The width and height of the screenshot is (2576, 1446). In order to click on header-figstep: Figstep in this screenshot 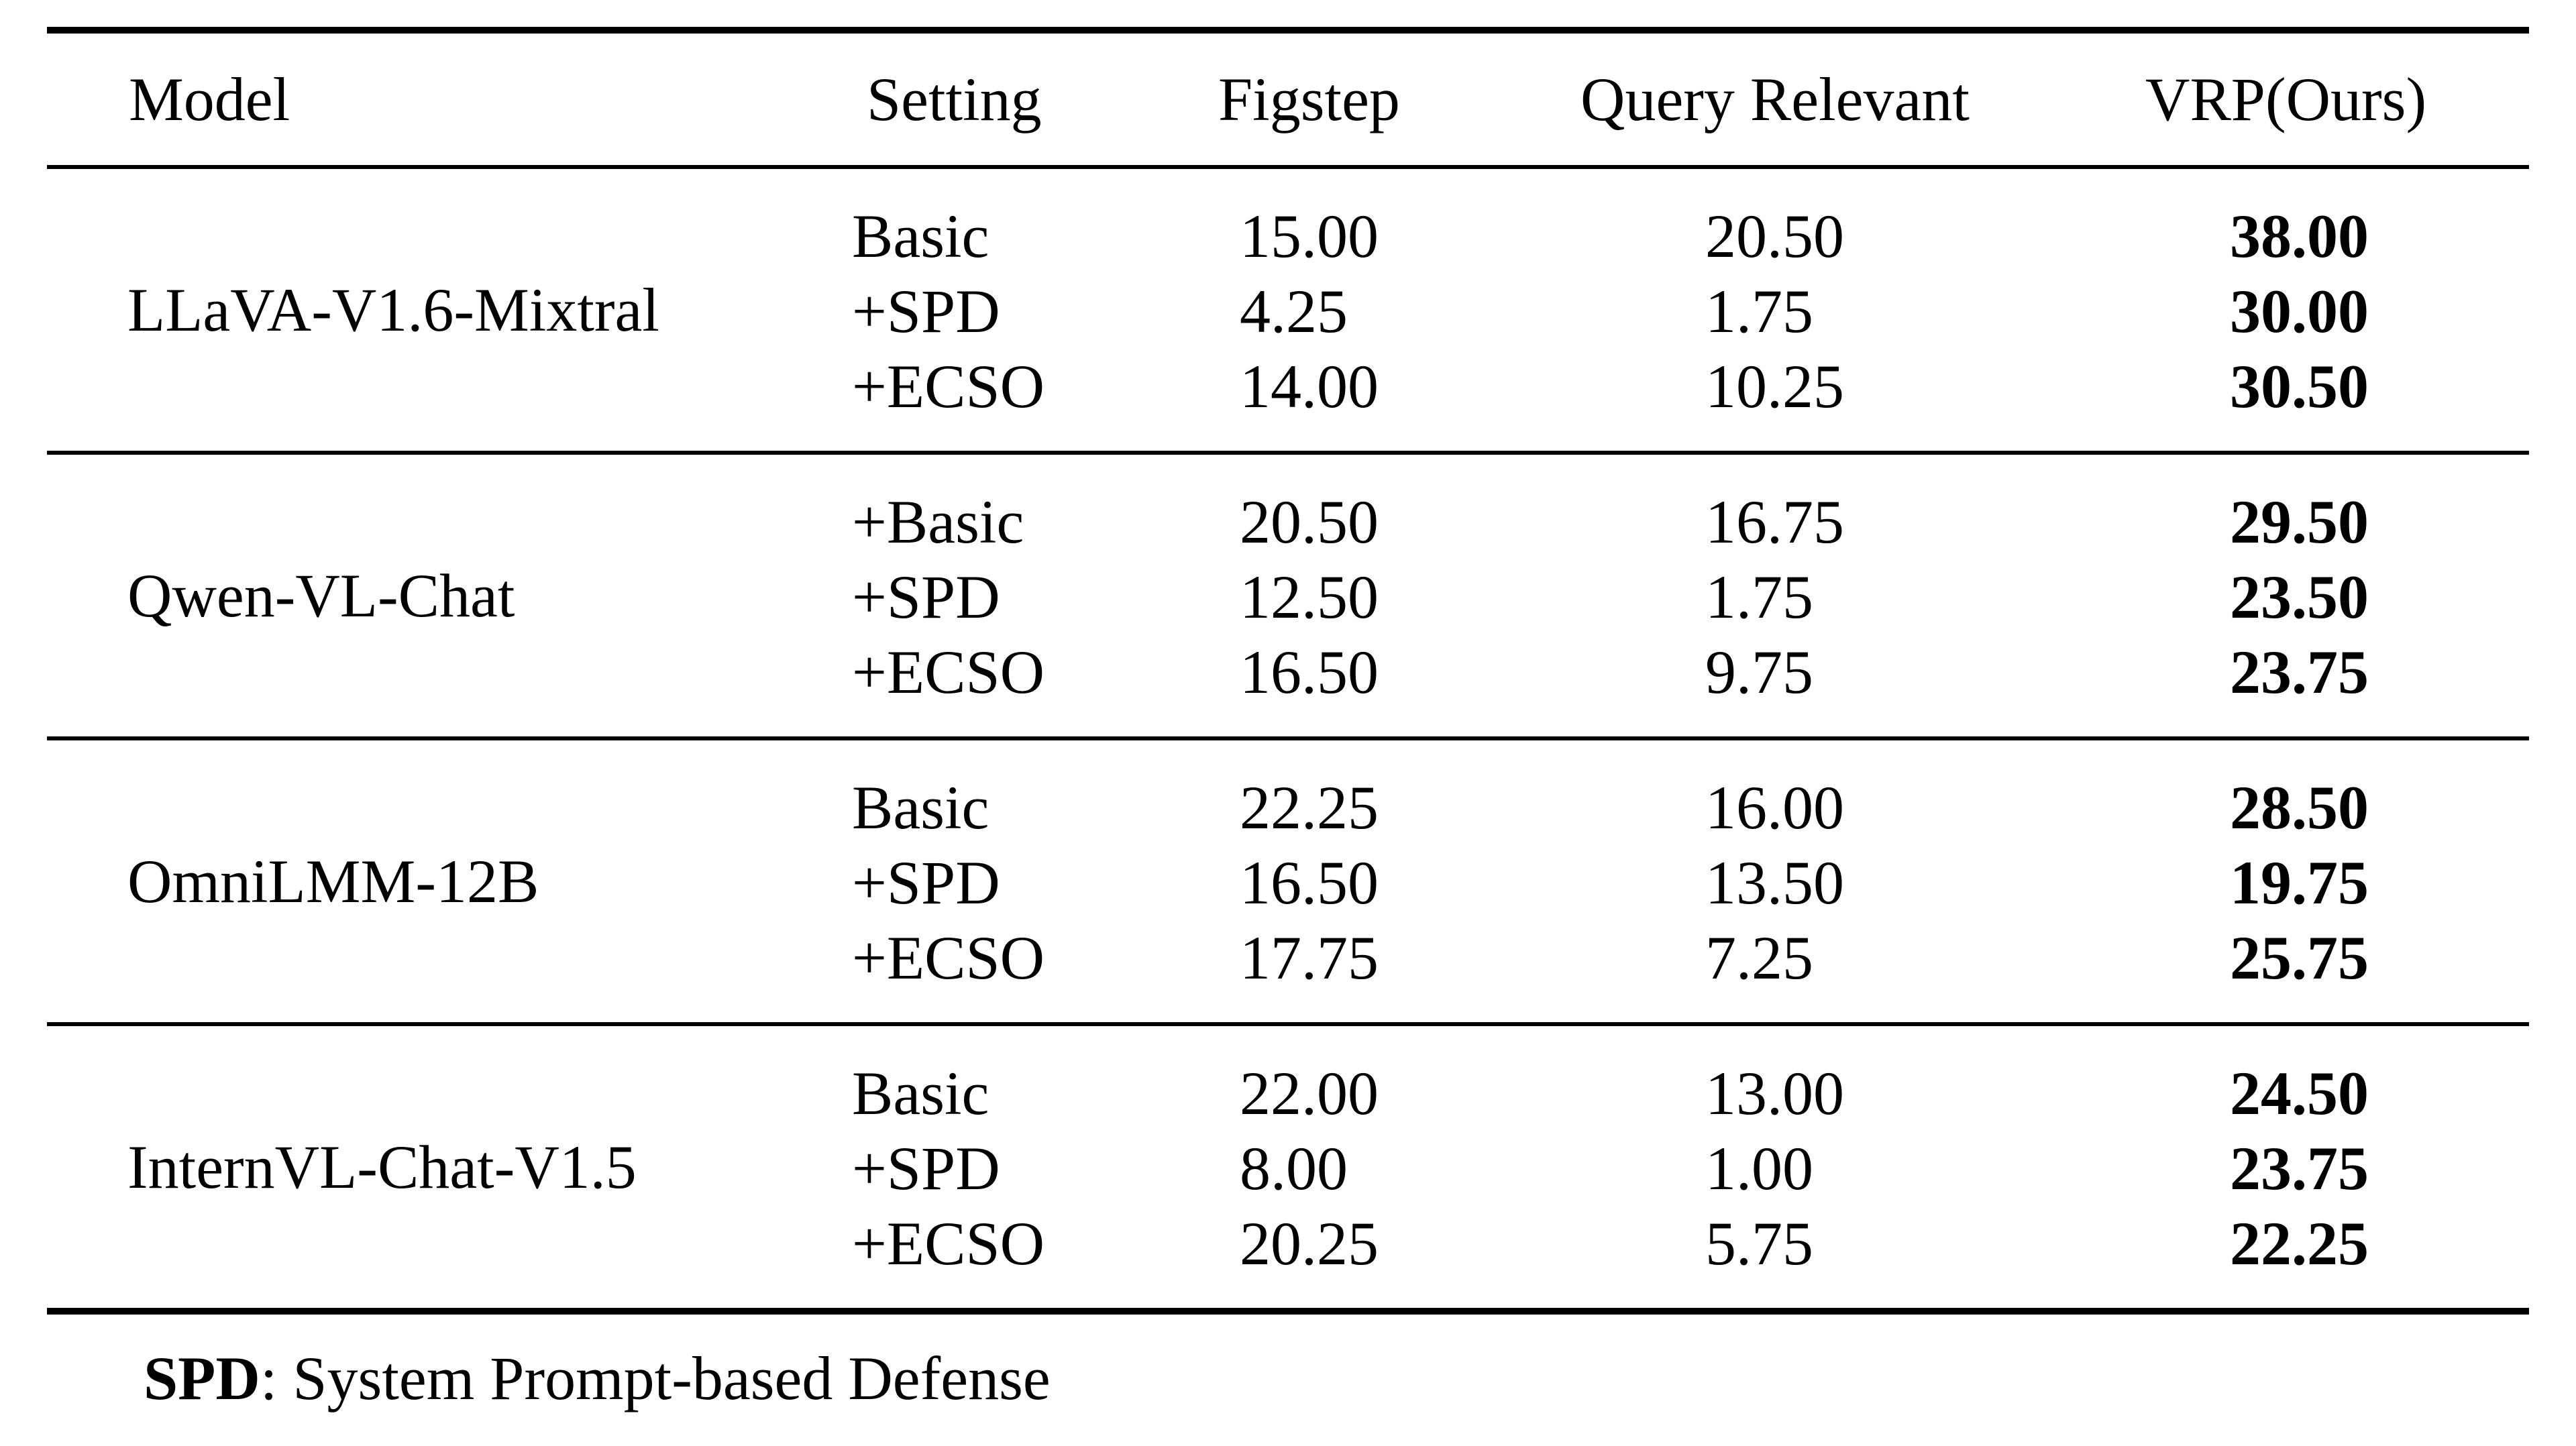, I will do `click(1309, 99)`.